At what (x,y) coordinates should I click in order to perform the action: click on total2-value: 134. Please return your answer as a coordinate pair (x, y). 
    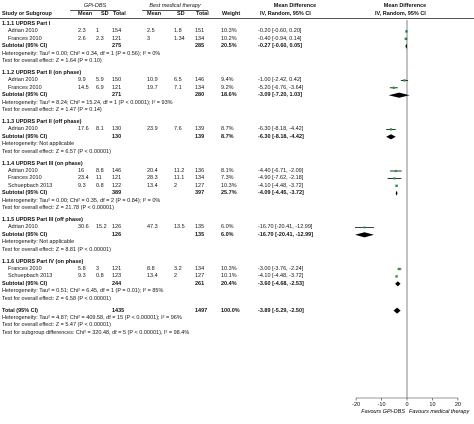
    Looking at the image, I should click on (200, 269).